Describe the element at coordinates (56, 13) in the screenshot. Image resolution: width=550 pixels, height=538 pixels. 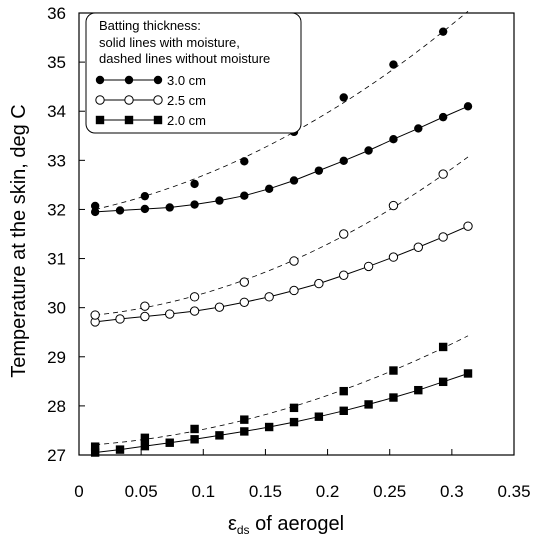
I see `y-tick-label: 36` at that location.